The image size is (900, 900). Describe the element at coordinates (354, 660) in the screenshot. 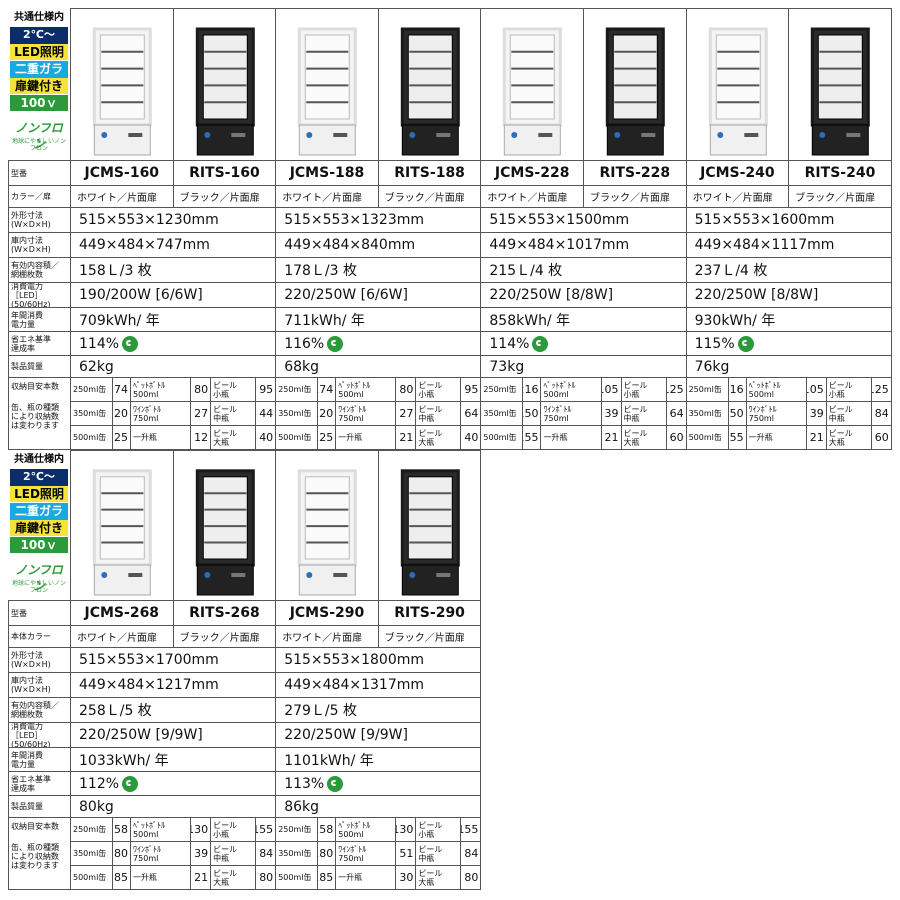

I see `spec-value: 515×553×1800mm` at that location.